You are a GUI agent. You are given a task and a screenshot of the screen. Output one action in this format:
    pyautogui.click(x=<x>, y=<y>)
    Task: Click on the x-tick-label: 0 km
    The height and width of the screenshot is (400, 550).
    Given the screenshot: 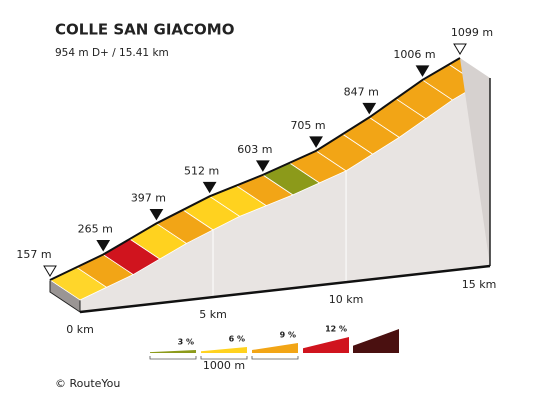 What is the action you would take?
    pyautogui.click(x=80, y=329)
    